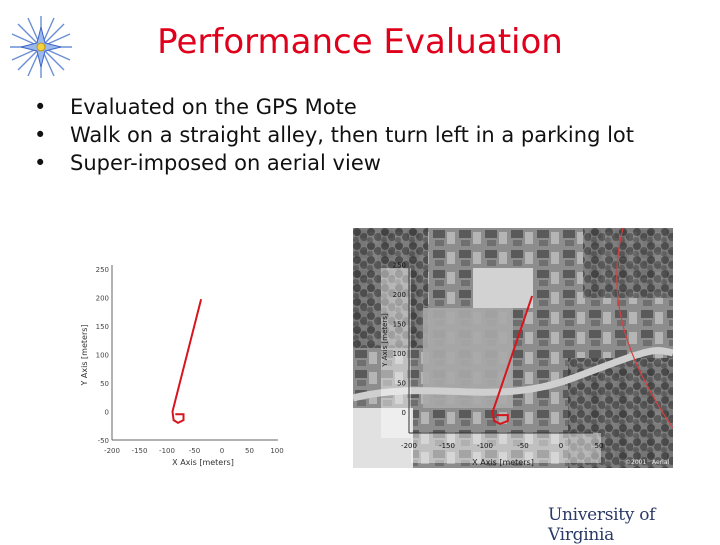 This screenshot has height=545, width=720. What do you see at coordinates (399, 340) in the screenshot?
I see `y-tick-labels: 0 50 100 150 200 250` at bounding box center [399, 340].